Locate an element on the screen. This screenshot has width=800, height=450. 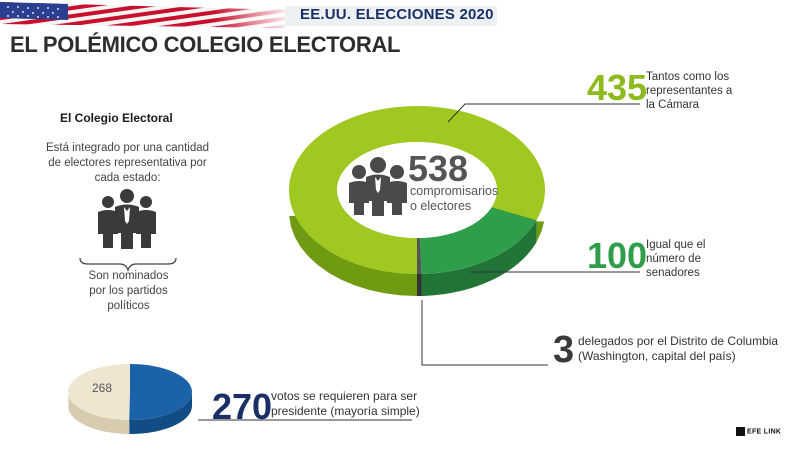
us-flag-banner is located at coordinates (142, 15).